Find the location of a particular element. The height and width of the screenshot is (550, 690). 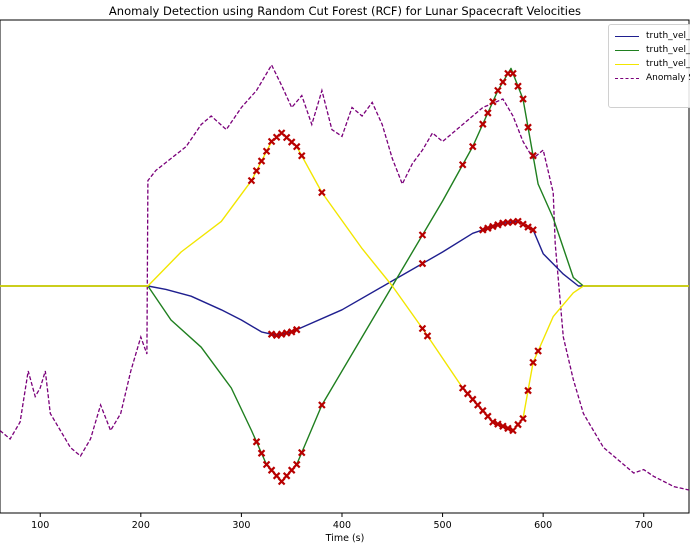

x-tick-label: 500 is located at coordinates (442, 525).